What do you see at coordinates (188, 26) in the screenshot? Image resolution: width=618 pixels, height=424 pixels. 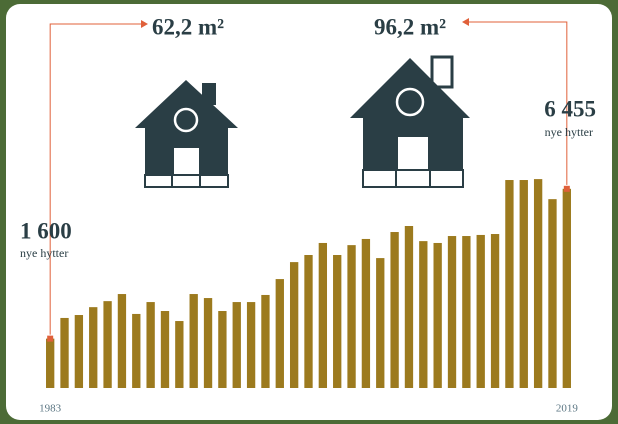 I see `house-size: 62,2 m²` at bounding box center [188, 26].